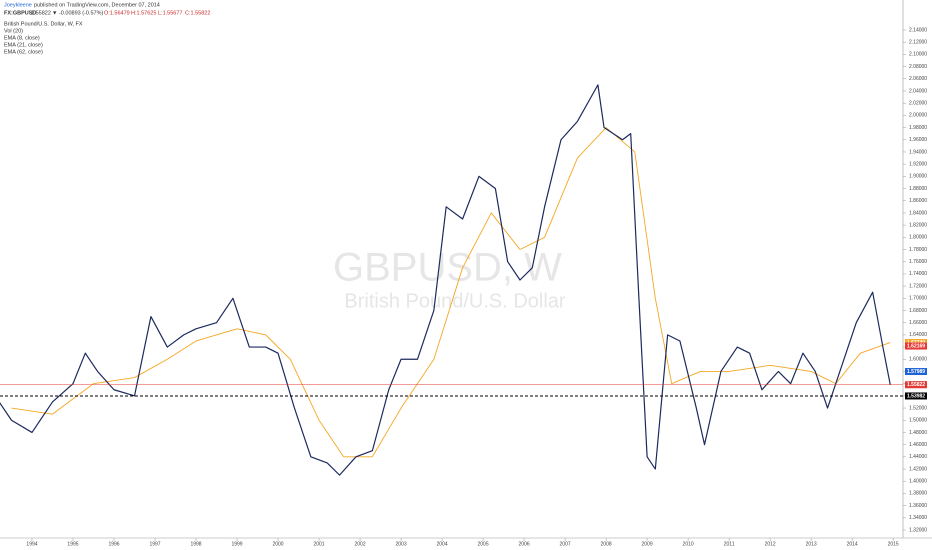 This screenshot has height=550, width=932. What do you see at coordinates (918, 250) in the screenshot?
I see `y-tick-label: 1.78000` at bounding box center [918, 250].